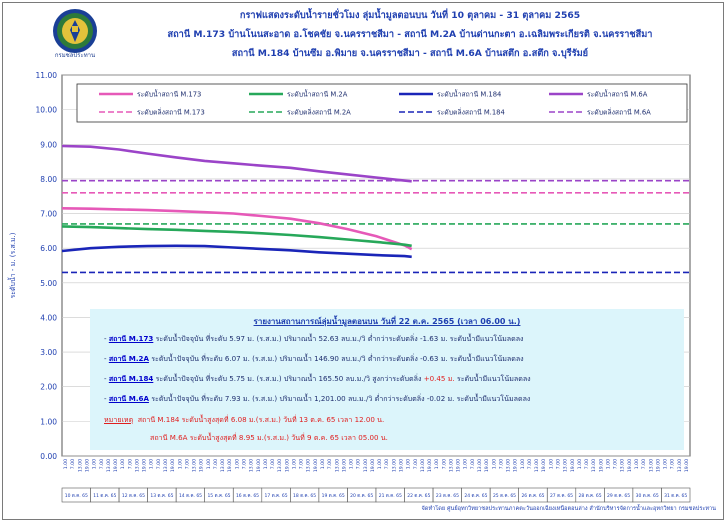 This screenshot has width=728, height=524. I want to click on date-label: 14 ต.ค. 65, so click(190, 496).